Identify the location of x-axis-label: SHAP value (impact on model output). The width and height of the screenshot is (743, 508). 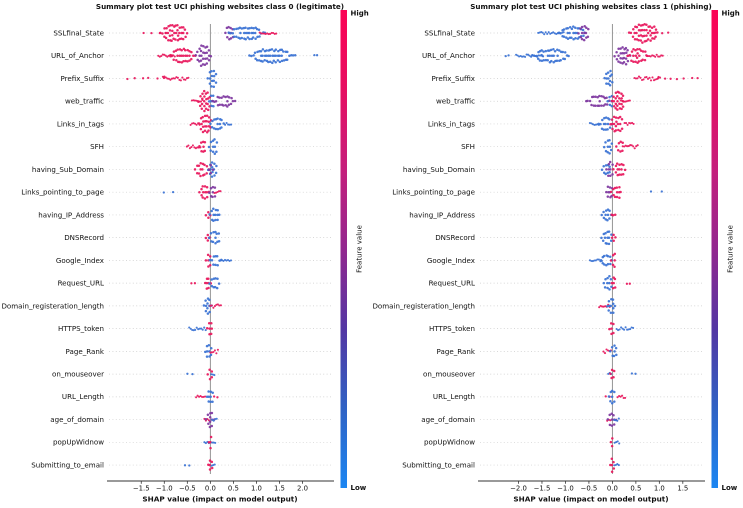
(219, 499).